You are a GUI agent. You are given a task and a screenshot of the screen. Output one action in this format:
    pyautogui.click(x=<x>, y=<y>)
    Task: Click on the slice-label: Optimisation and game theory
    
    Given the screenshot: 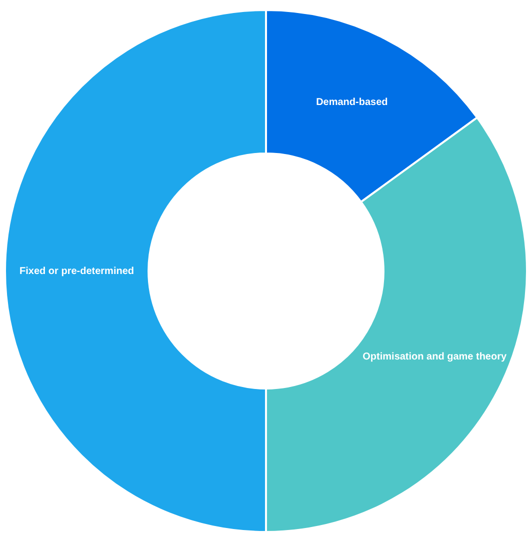 What is the action you would take?
    pyautogui.click(x=434, y=357)
    